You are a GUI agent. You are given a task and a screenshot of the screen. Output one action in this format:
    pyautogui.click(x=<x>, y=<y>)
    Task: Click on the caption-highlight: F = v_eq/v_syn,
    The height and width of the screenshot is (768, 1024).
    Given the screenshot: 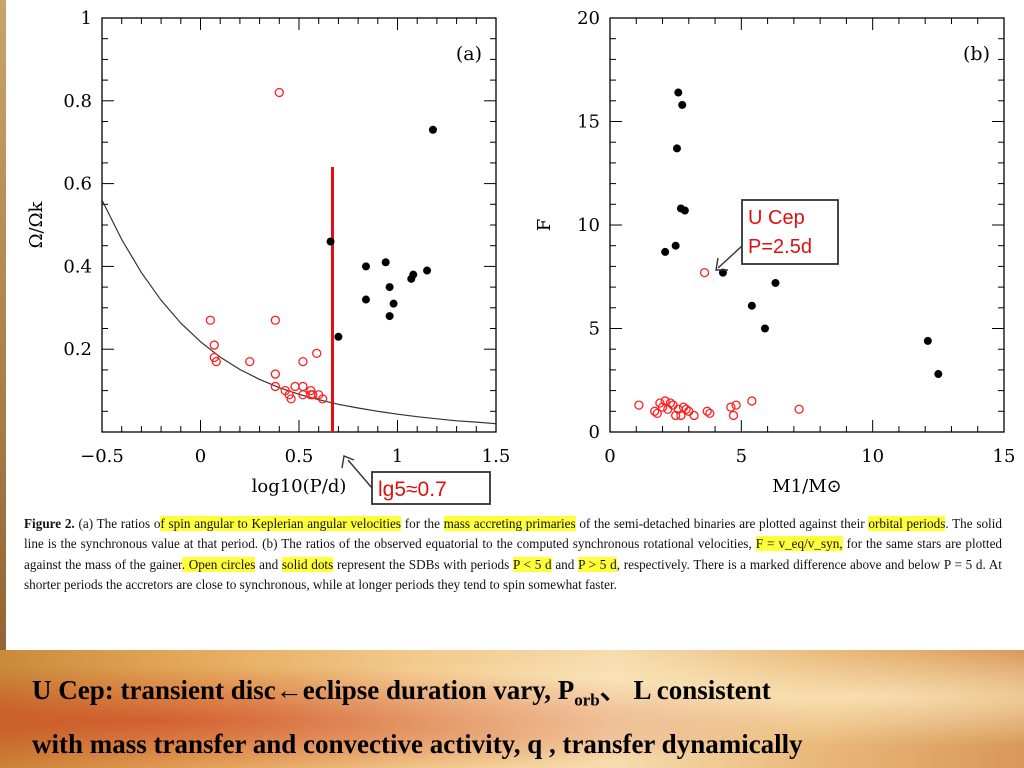 What is the action you would take?
    pyautogui.click(x=799, y=544)
    